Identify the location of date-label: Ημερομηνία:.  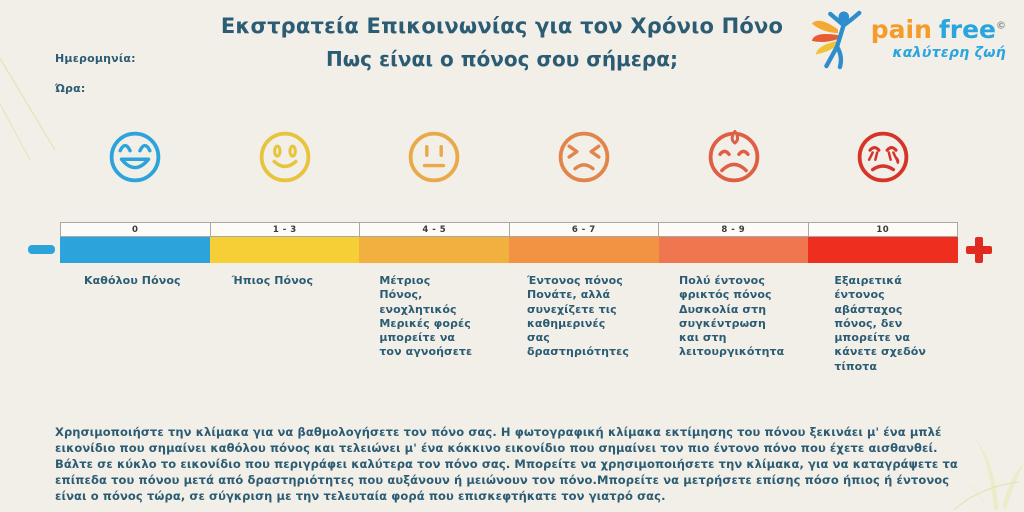
(95, 58).